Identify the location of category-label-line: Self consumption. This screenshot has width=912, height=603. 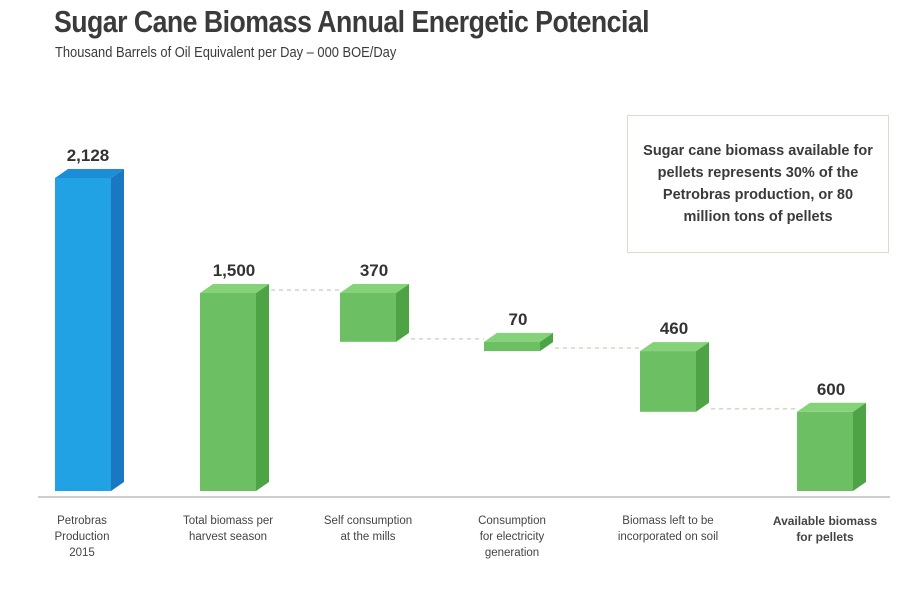
(368, 521).